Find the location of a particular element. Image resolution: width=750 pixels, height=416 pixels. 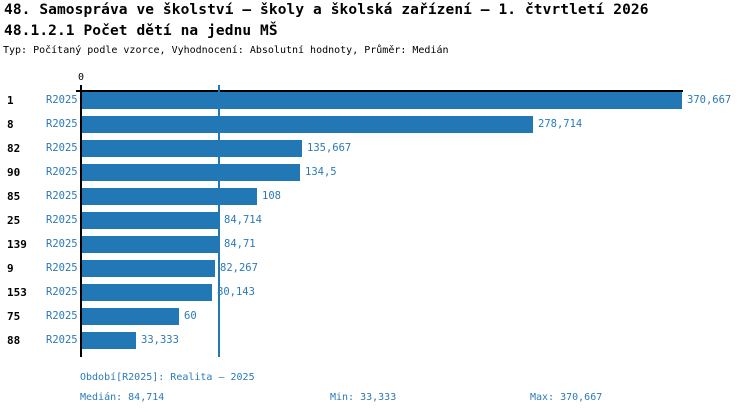

x-axis-line is located at coordinates (379, 91).